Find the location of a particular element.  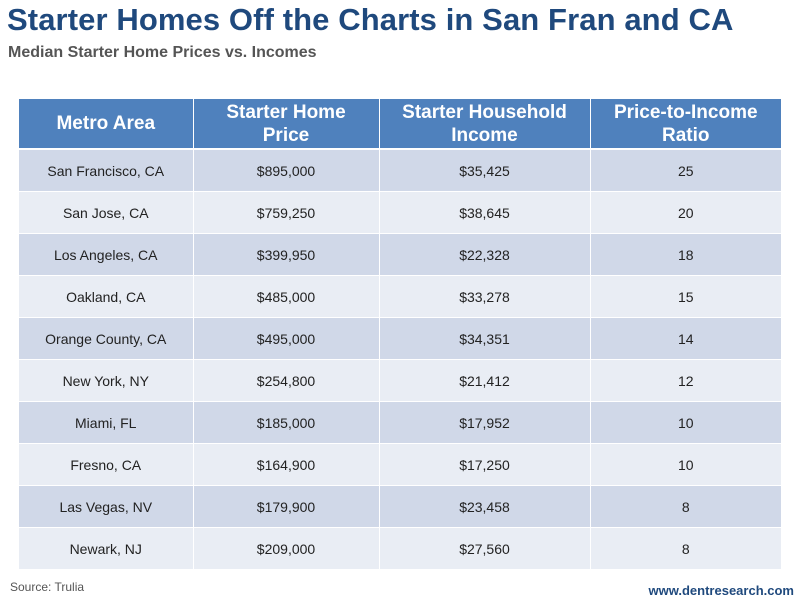

household-income-cell: $22,328 is located at coordinates (485, 254).